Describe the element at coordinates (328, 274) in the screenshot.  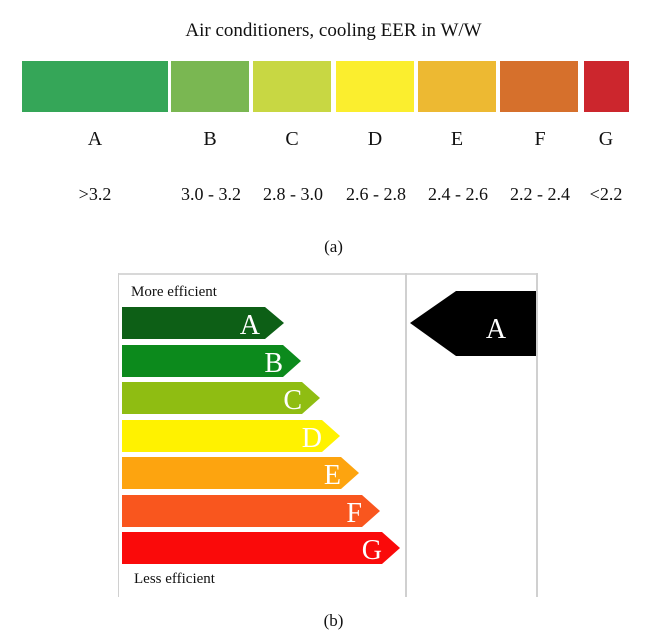
I see `label-top-border` at that location.